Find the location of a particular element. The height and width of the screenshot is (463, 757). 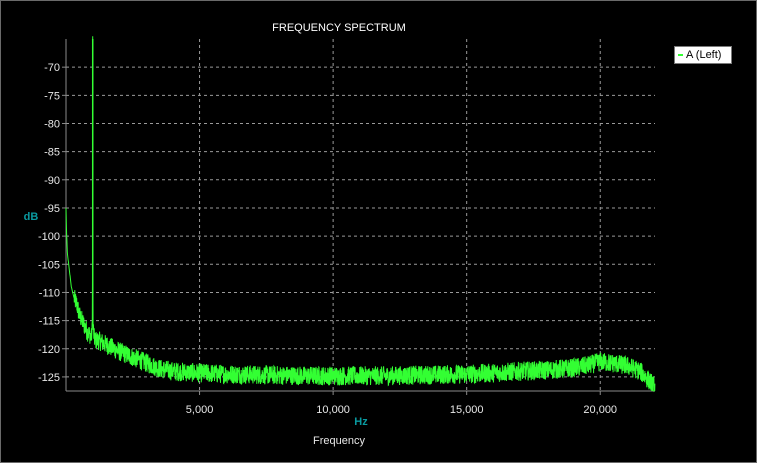

x-tick-labels: 5,000 10,000 15,000 20,000 is located at coordinates (401, 403).